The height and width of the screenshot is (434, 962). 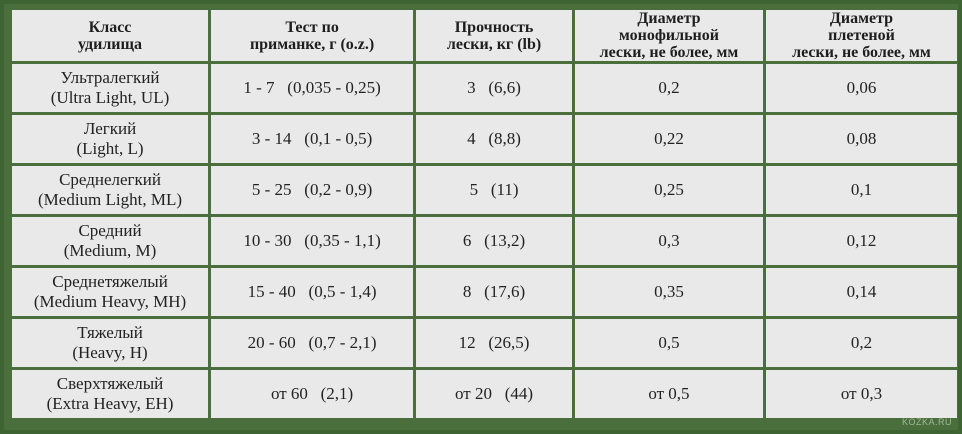 What do you see at coordinates (110, 148) in the screenshot?
I see `rod-class-en: (Light, L)` at bounding box center [110, 148].